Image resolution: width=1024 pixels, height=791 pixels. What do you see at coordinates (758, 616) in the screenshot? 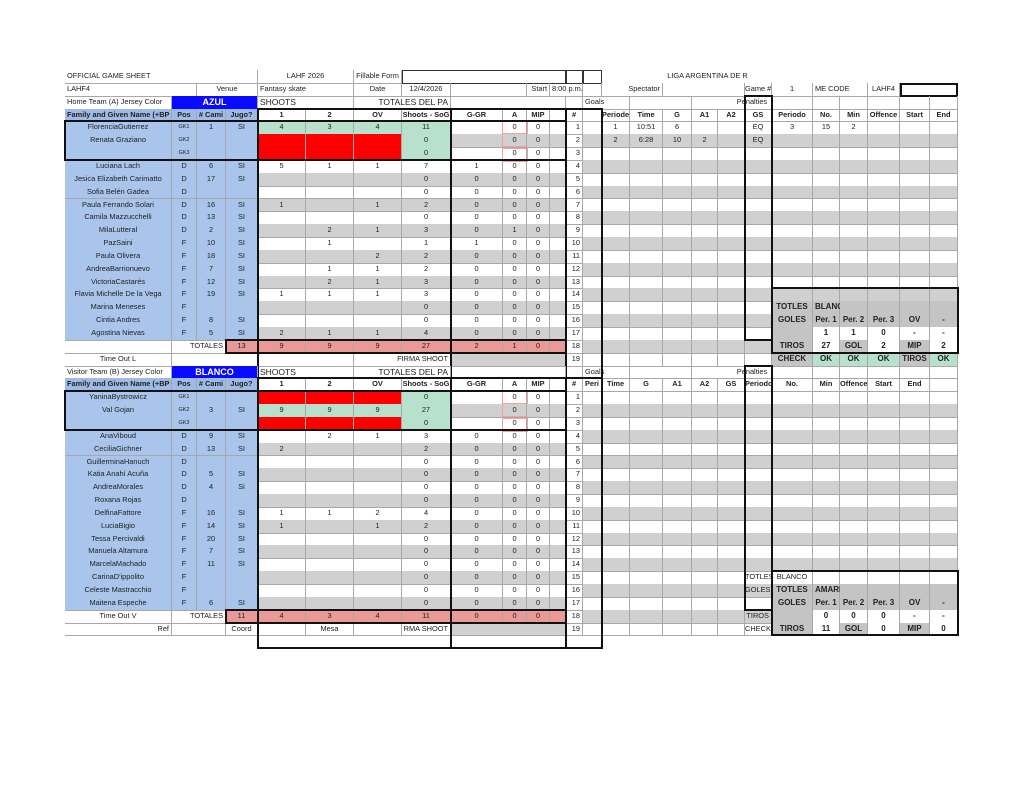
I see `goal-penalty-cell: TIROS` at bounding box center [758, 616].